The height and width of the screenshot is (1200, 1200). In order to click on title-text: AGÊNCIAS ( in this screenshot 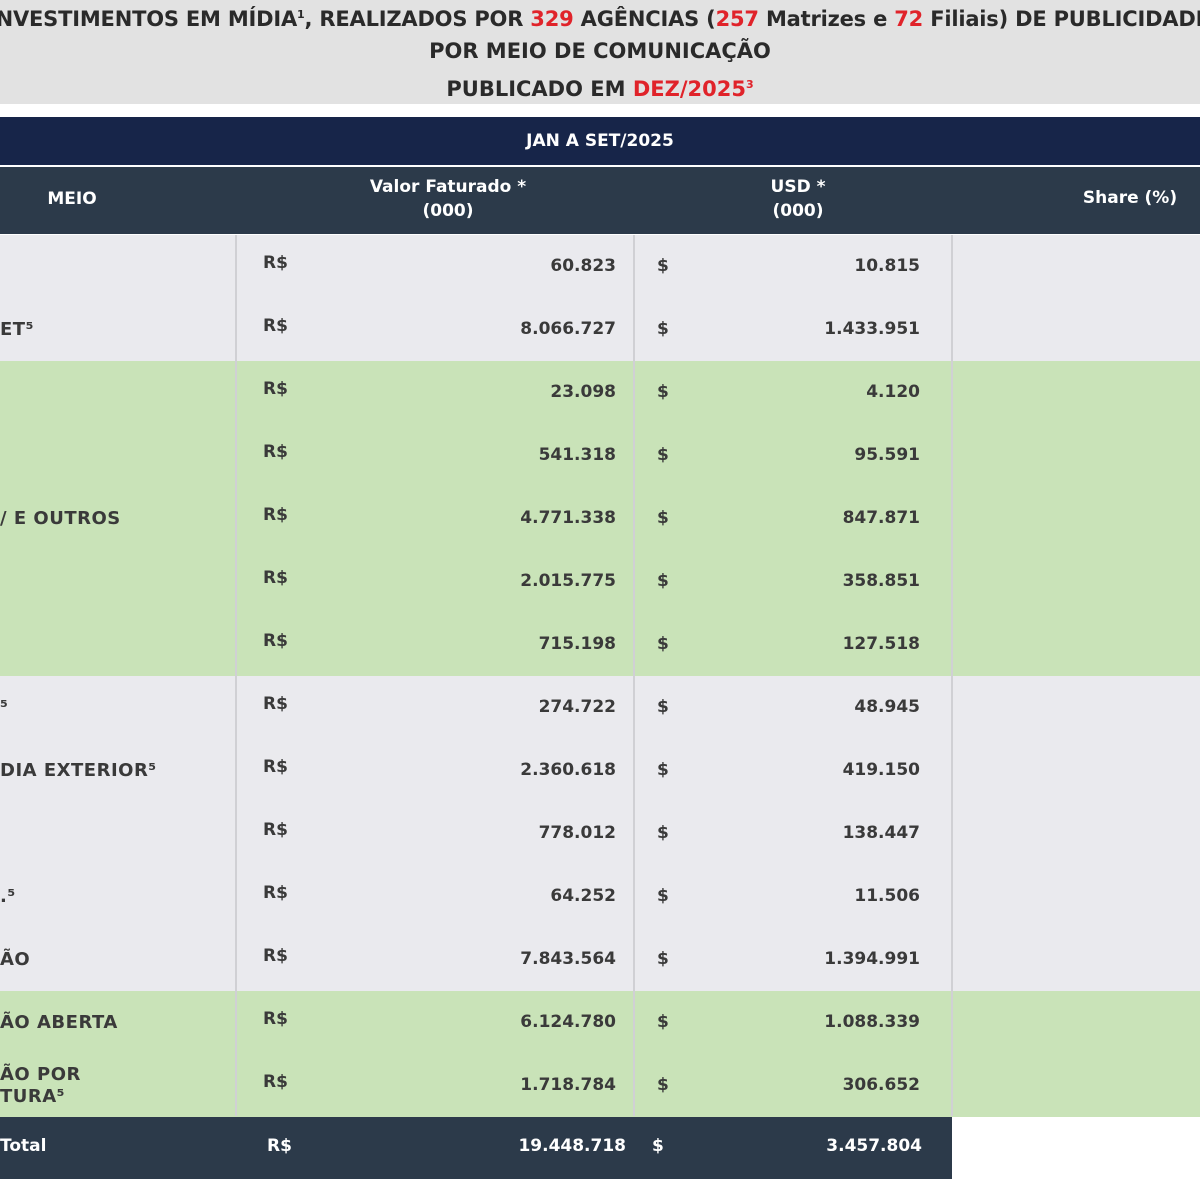, I will do `click(644, 19)`.